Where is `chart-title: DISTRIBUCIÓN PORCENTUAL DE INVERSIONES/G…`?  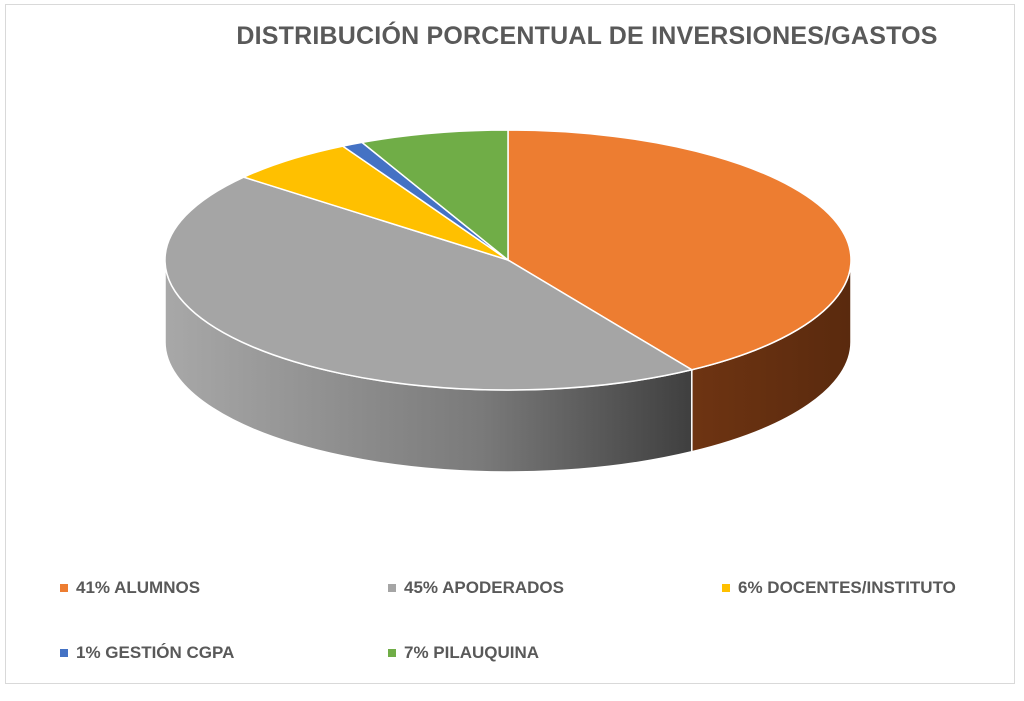
chart-title: DISTRIBUCIÓN PORCENTUAL DE INVERSIONES/G… is located at coordinates (587, 36).